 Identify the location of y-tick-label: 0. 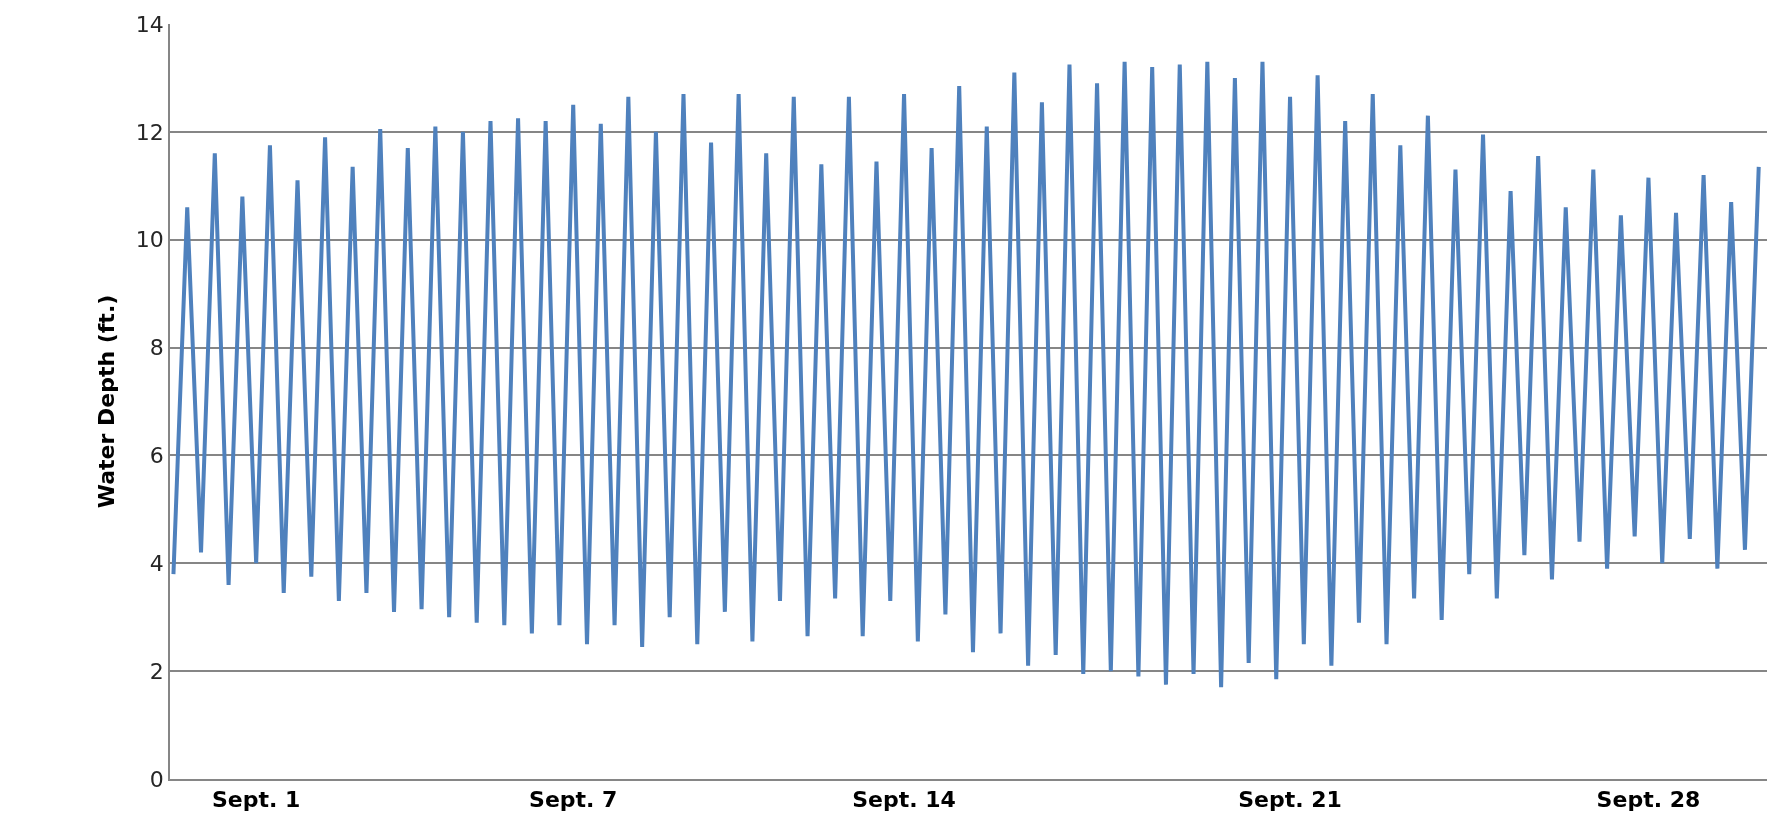
(156, 779).